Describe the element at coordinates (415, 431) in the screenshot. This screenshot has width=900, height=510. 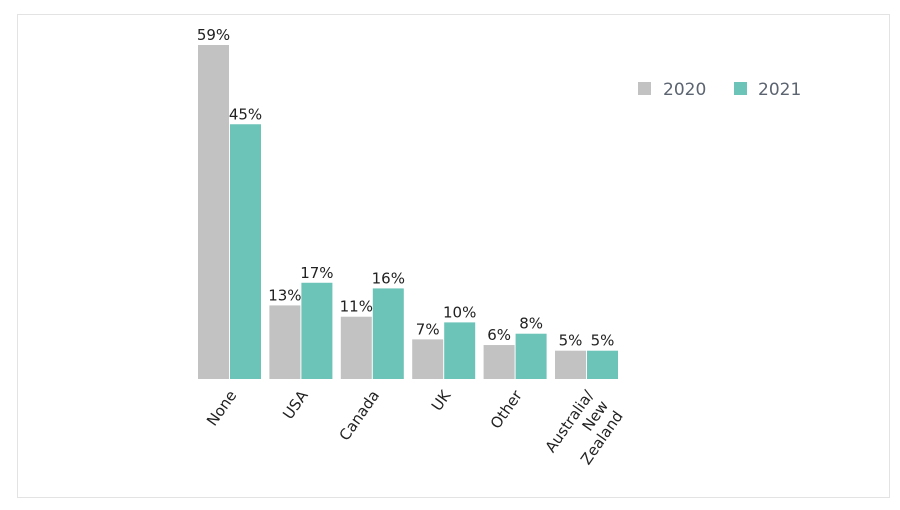
I see `x-tick-labels-layer: None USA Canada UK Other Australia/NewZealand` at that location.